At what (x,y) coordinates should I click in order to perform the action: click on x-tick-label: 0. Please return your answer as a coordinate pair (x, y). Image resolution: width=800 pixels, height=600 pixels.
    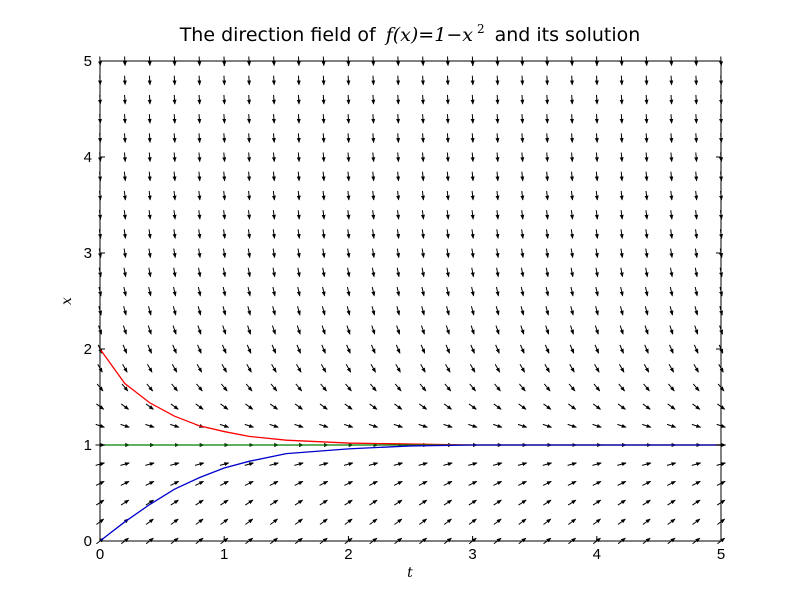
    Looking at the image, I should click on (100, 554).